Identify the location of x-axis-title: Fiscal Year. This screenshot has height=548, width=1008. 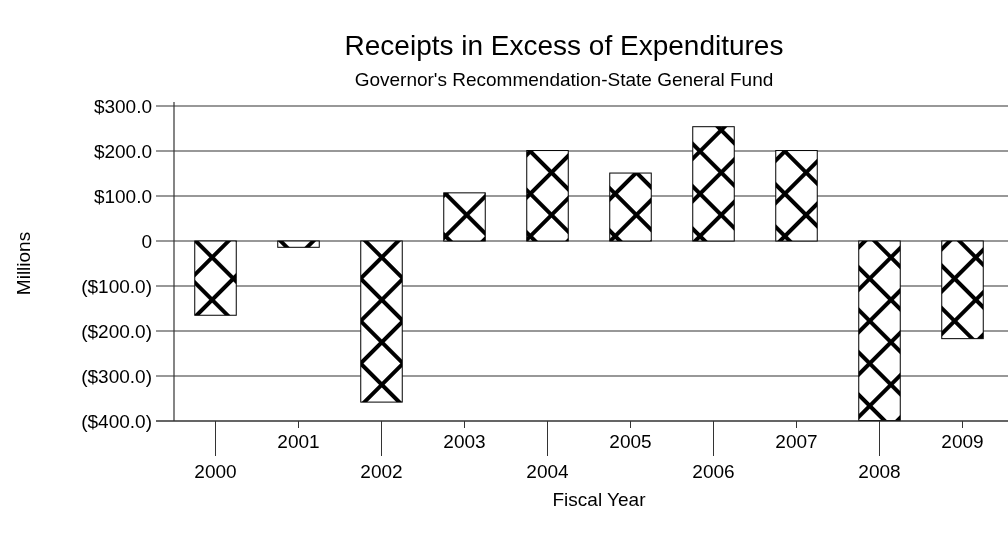
(599, 499).